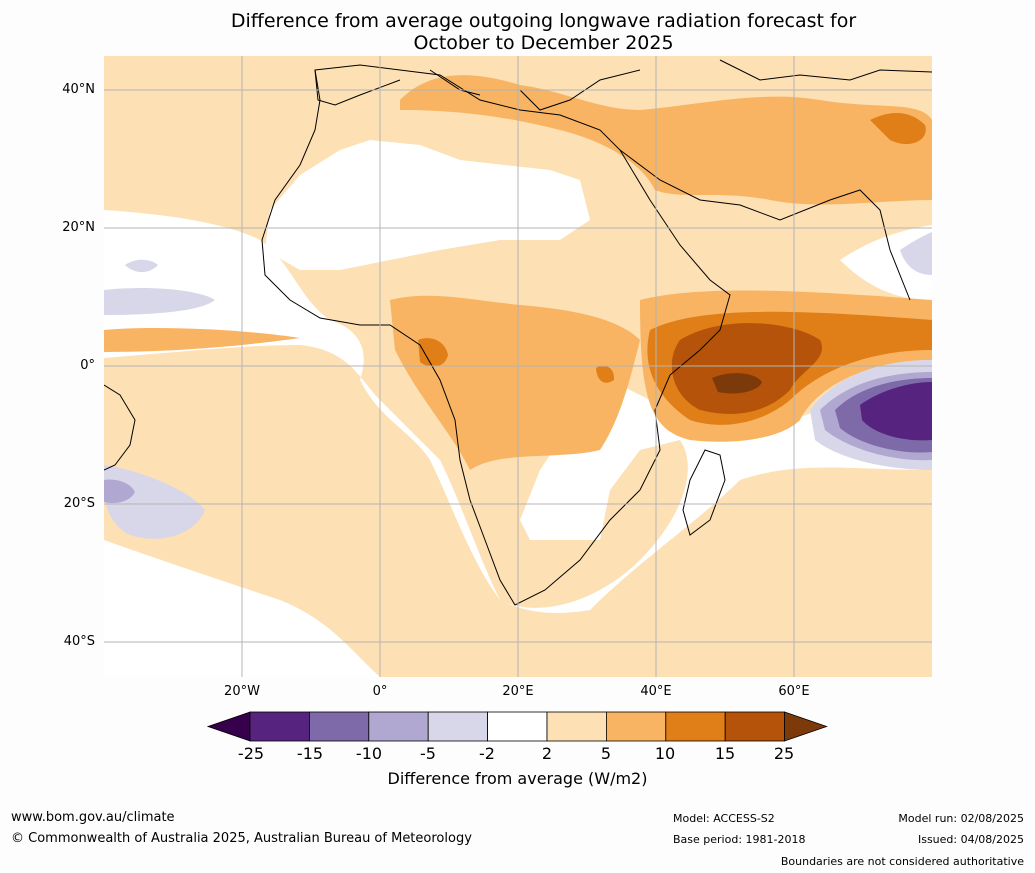 The height and width of the screenshot is (873, 1035). I want to click on footer-site-link: www.bom.gov.au/climate, so click(93, 817).